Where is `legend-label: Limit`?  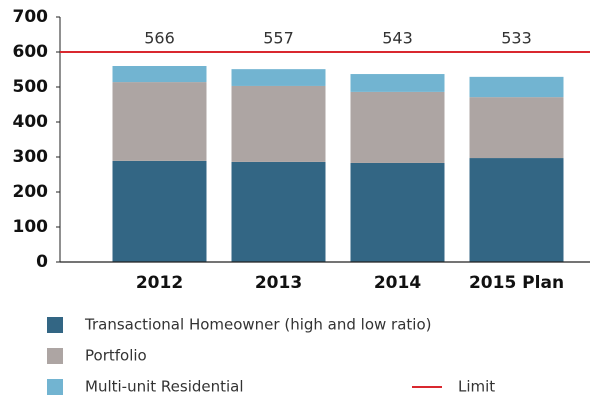
legend-label: Limit is located at coordinates (476, 387).